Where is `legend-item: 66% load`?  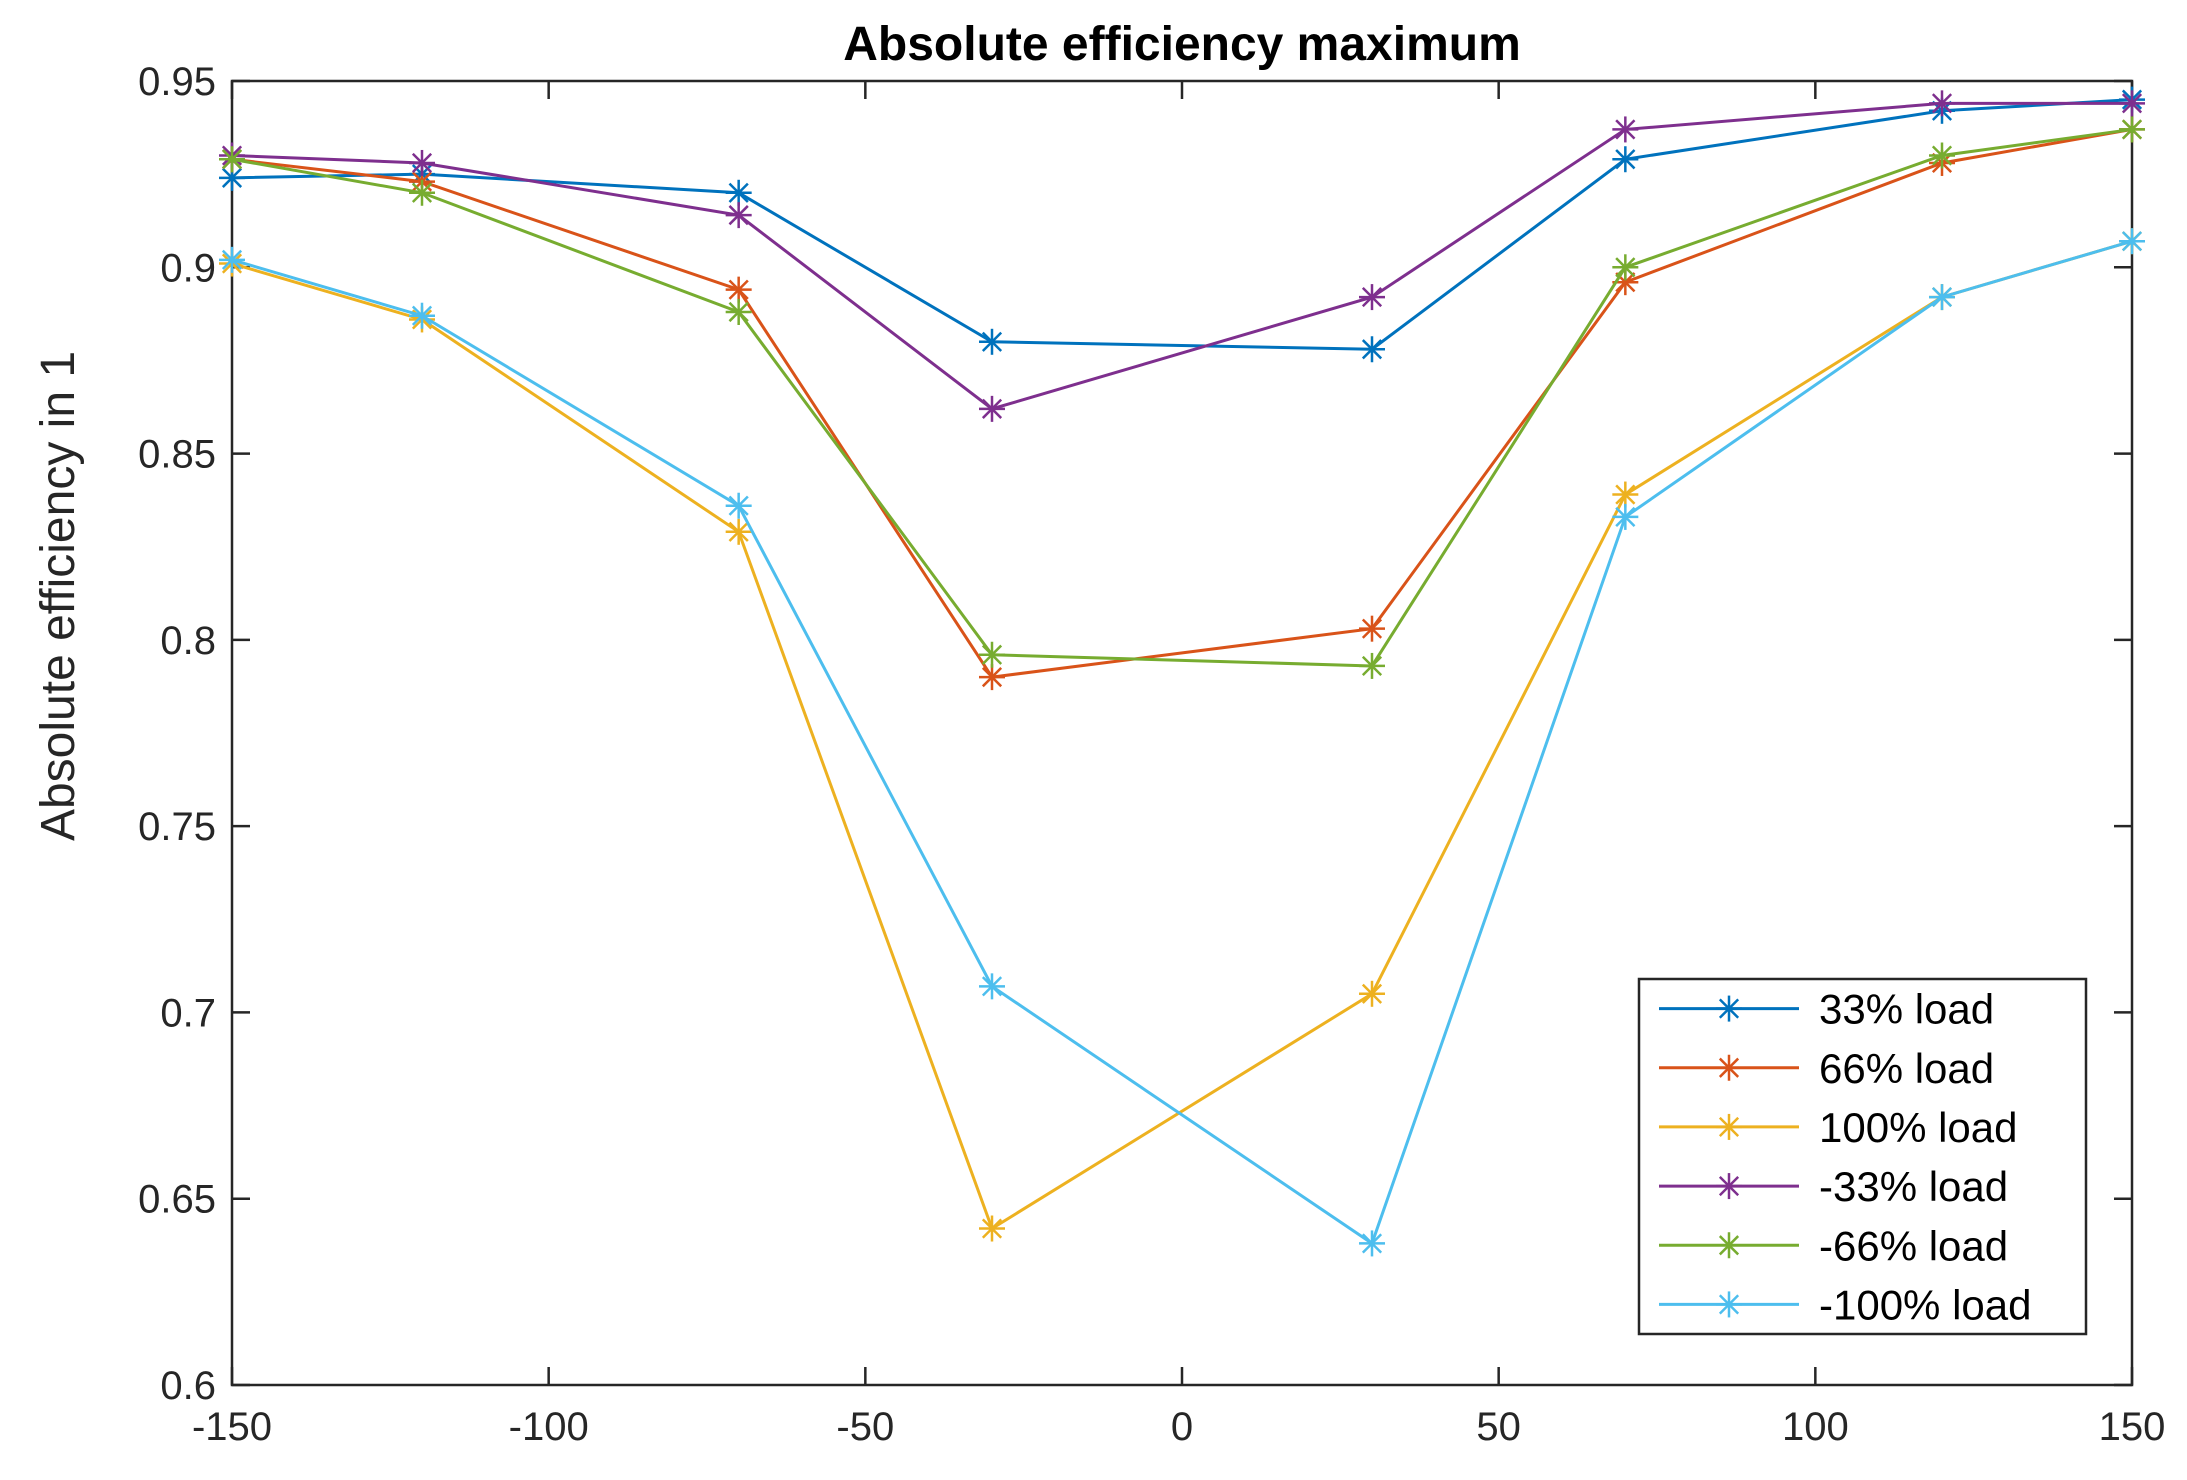 legend-item: 66% load is located at coordinates (1826, 1068).